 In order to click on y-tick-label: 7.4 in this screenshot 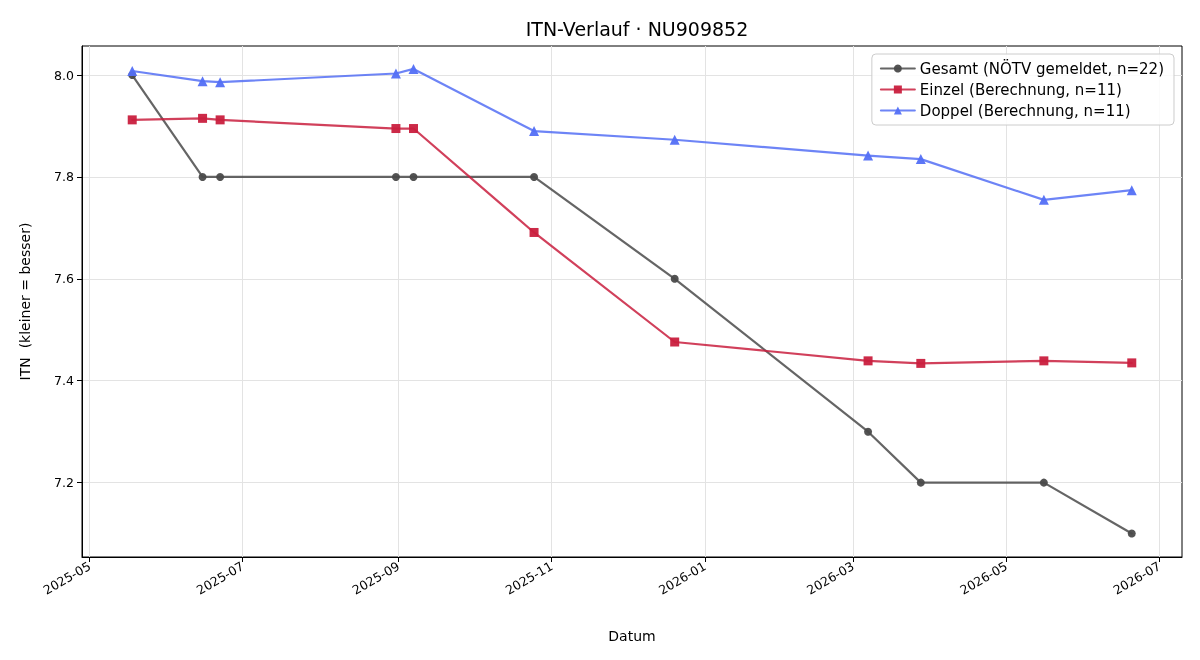, I will do `click(64, 381)`.